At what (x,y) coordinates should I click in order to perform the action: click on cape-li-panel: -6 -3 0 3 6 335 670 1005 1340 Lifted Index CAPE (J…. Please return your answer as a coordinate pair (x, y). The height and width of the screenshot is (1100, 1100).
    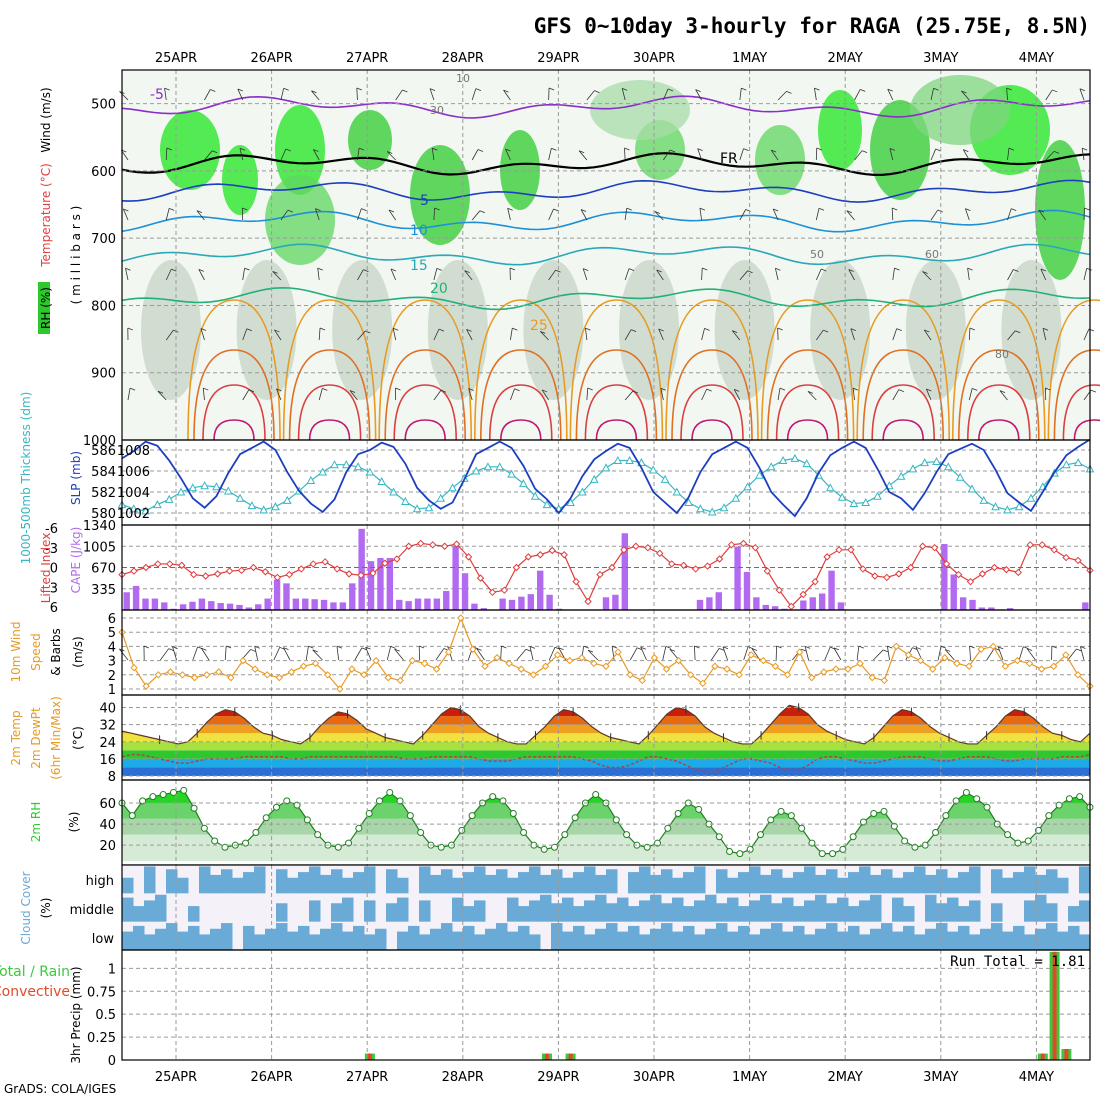
    Looking at the image, I should click on (566, 567).